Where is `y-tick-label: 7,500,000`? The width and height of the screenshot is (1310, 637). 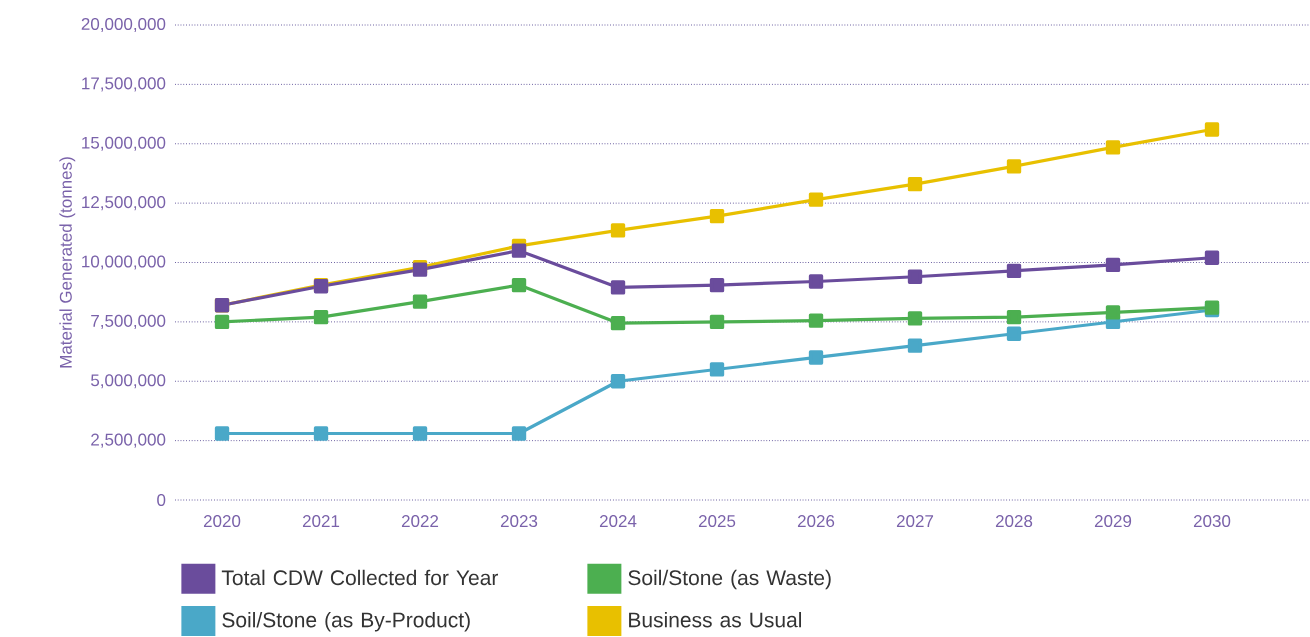
y-tick-label: 7,500,000 is located at coordinates (128, 321).